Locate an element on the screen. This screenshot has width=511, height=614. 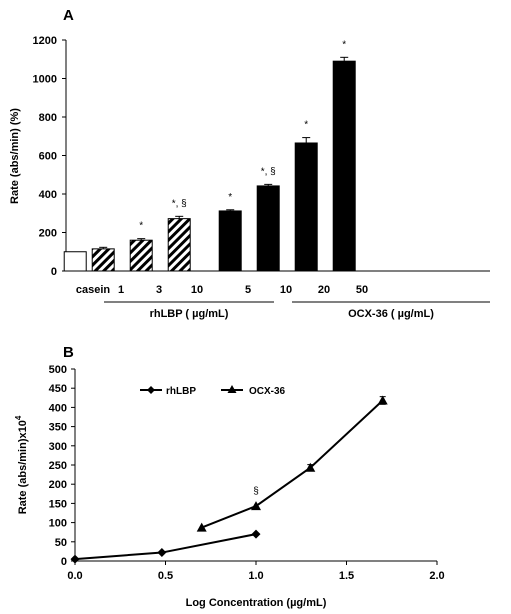
panel-b-significance-label: § is located at coordinates (256, 491).